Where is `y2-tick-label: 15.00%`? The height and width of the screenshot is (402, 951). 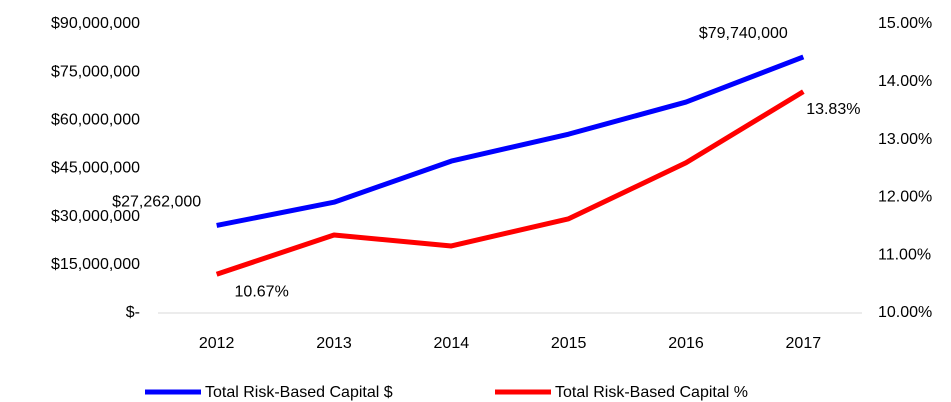
y2-tick-label: 15.00% is located at coordinates (905, 23).